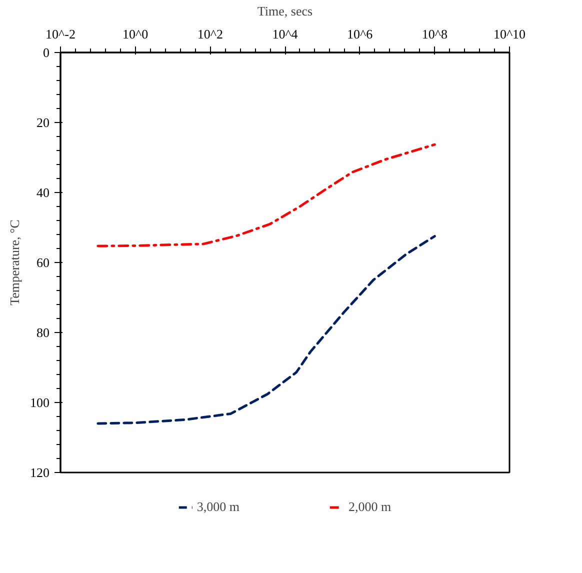 This screenshot has height=573, width=582. Describe the element at coordinates (218, 507) in the screenshot. I see `legend-label: 3,000 m` at that location.